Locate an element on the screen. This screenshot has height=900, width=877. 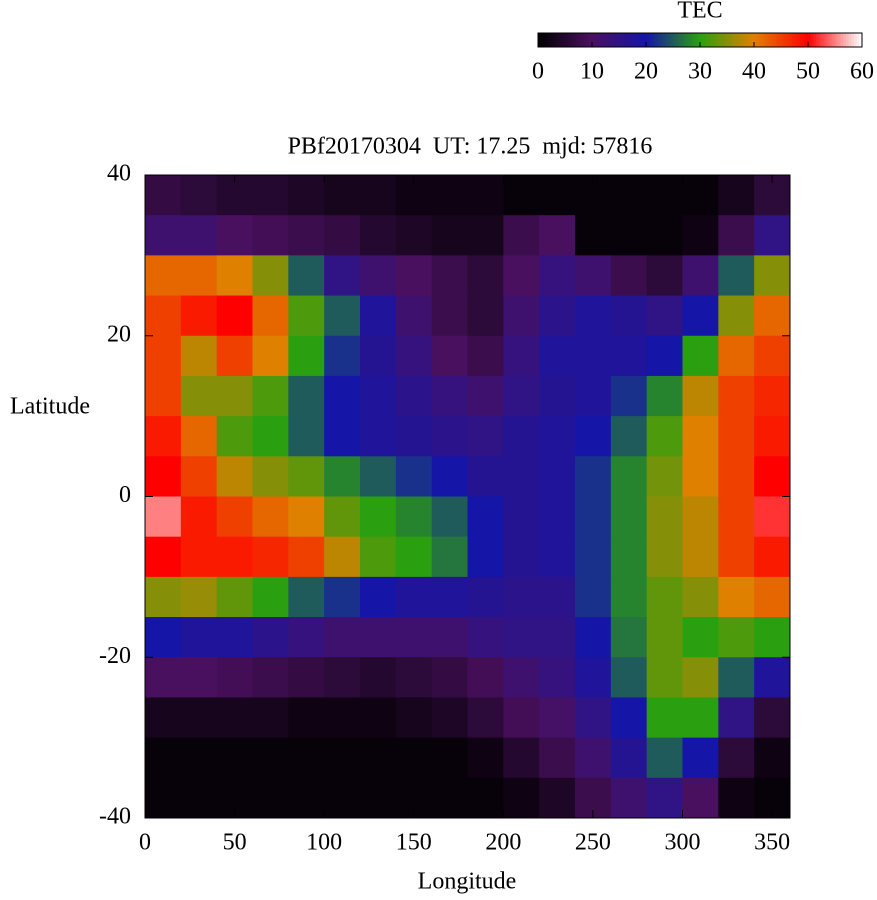
y-tick-label: 20 is located at coordinates (119, 334).